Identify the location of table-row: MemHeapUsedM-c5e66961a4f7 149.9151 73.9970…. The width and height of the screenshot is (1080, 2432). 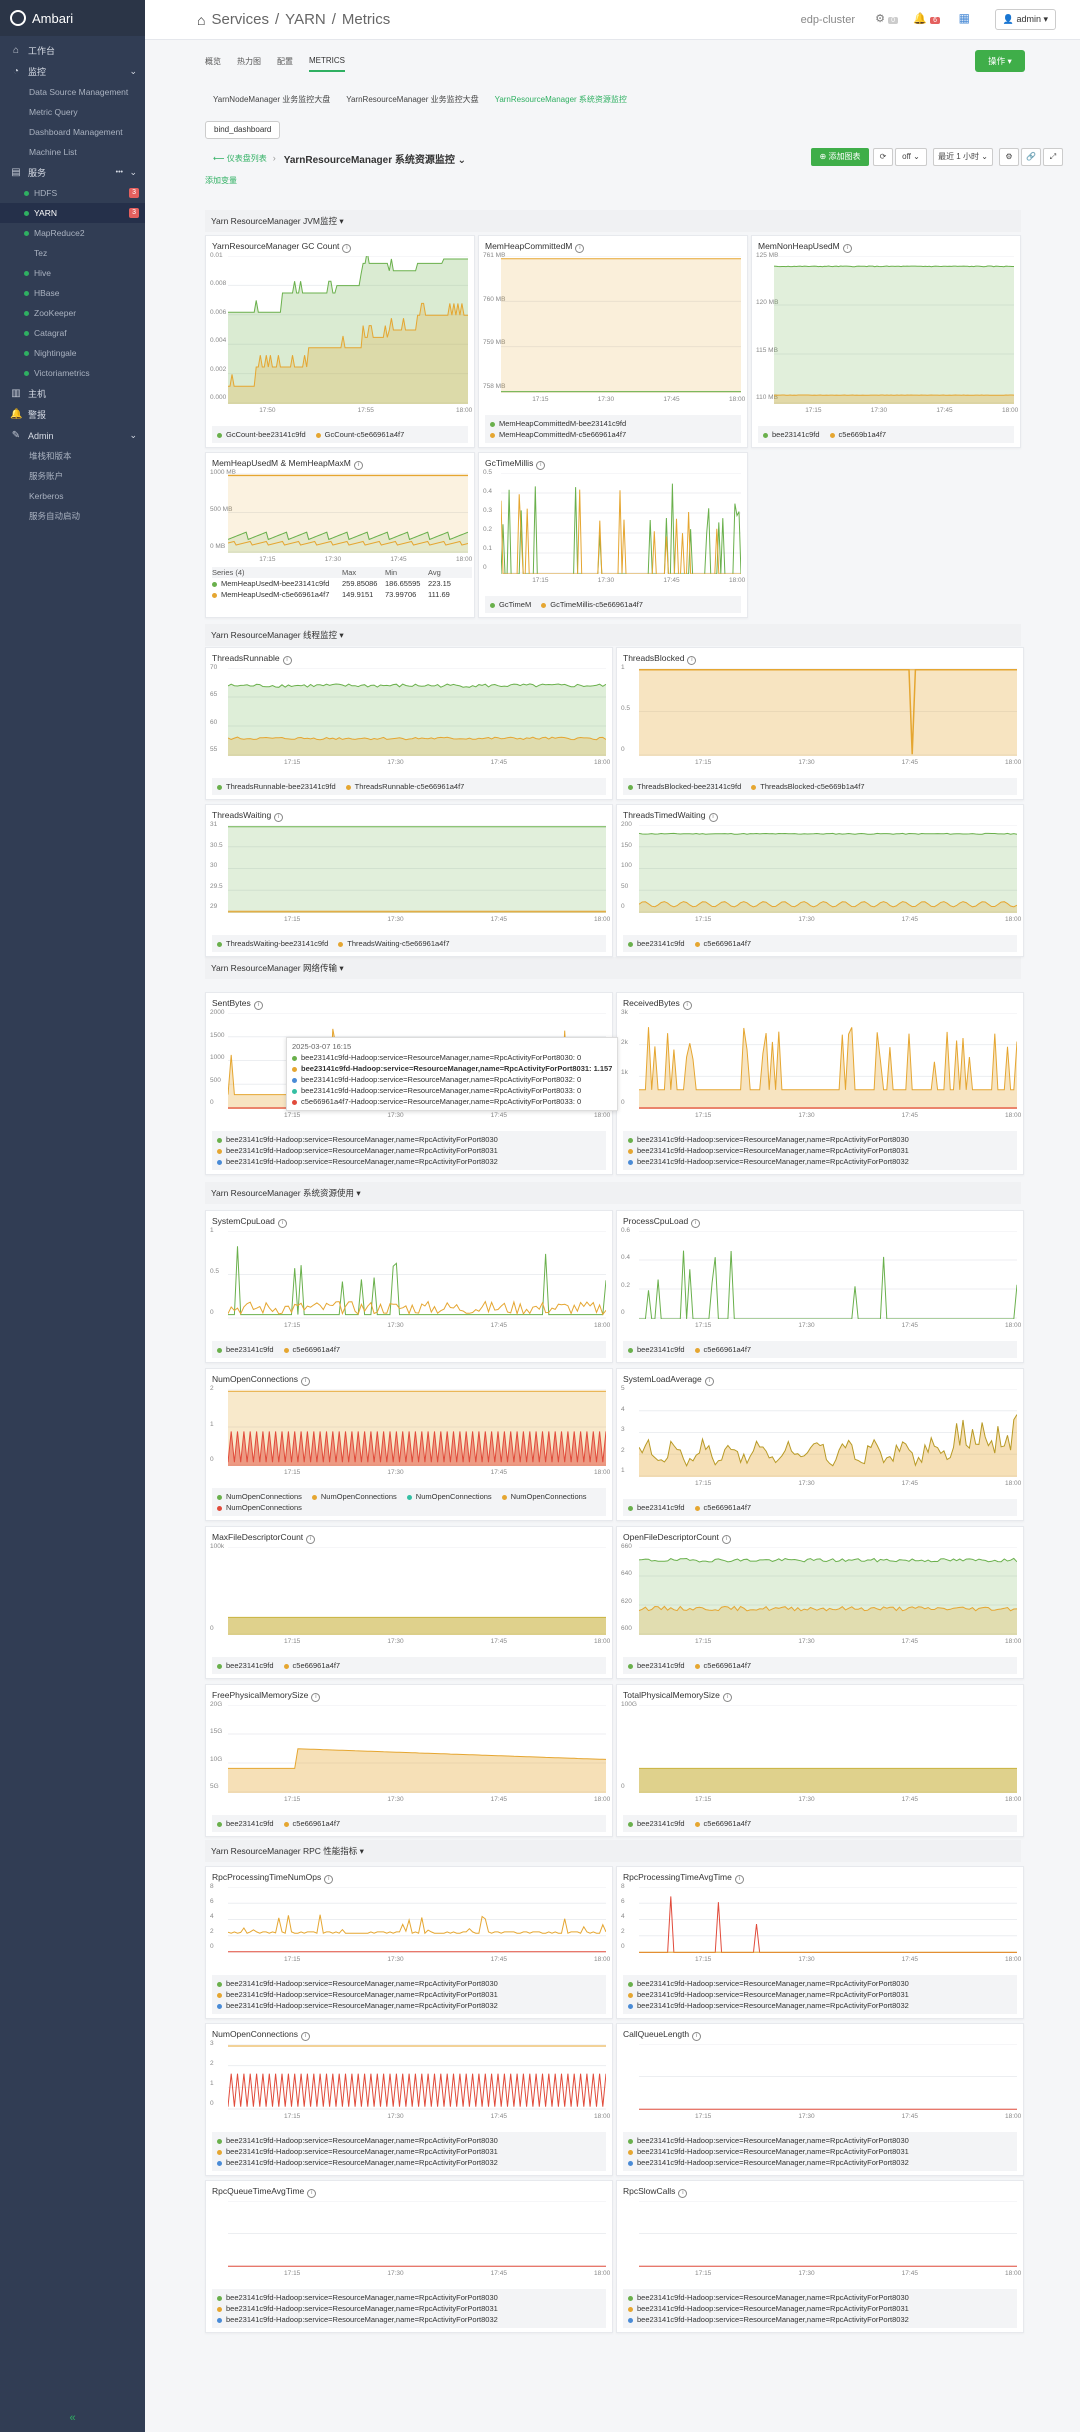
(342, 594).